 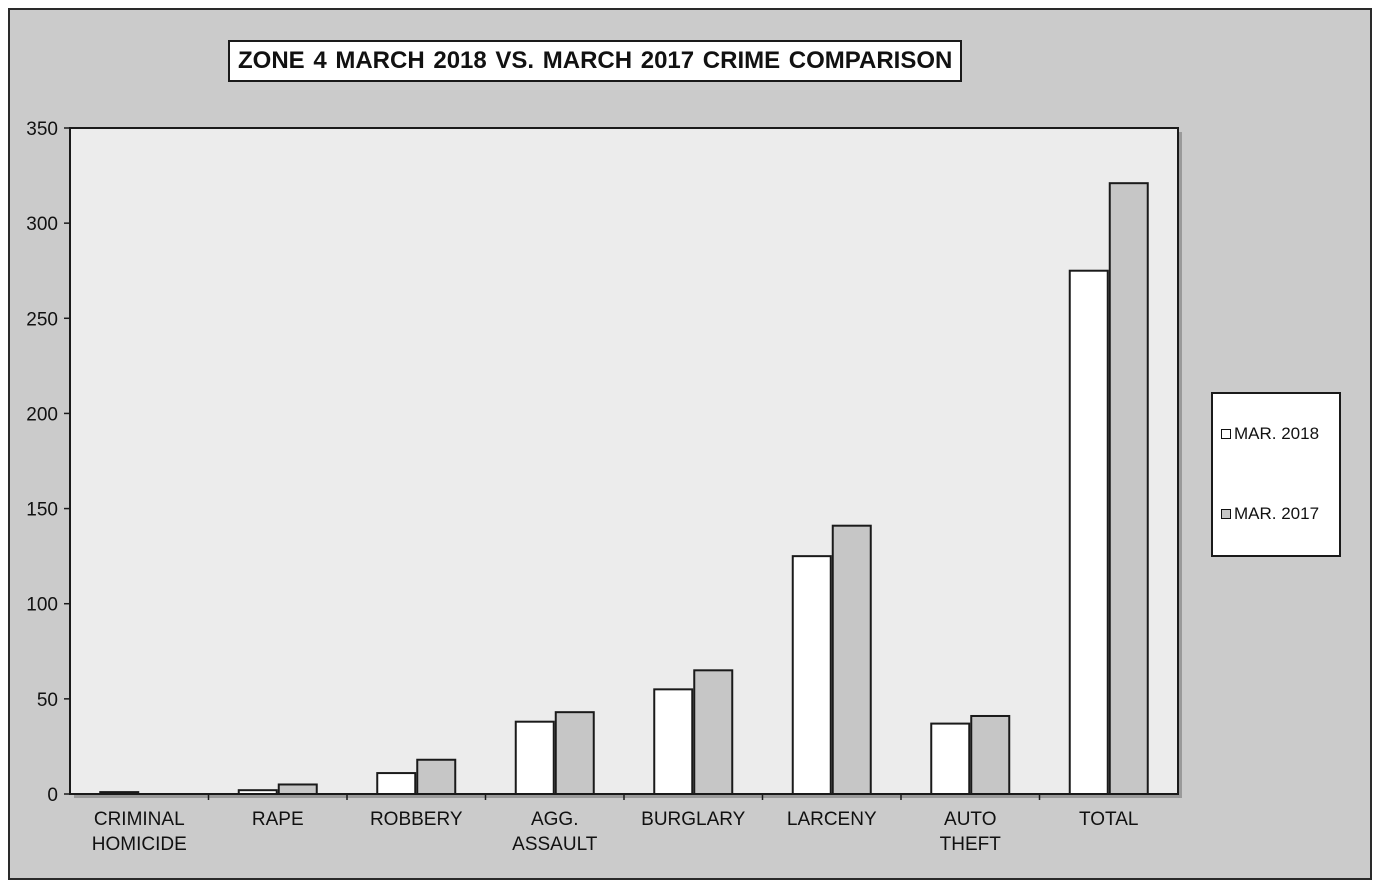 What do you see at coordinates (42, 319) in the screenshot?
I see `y-tick-label: 250` at bounding box center [42, 319].